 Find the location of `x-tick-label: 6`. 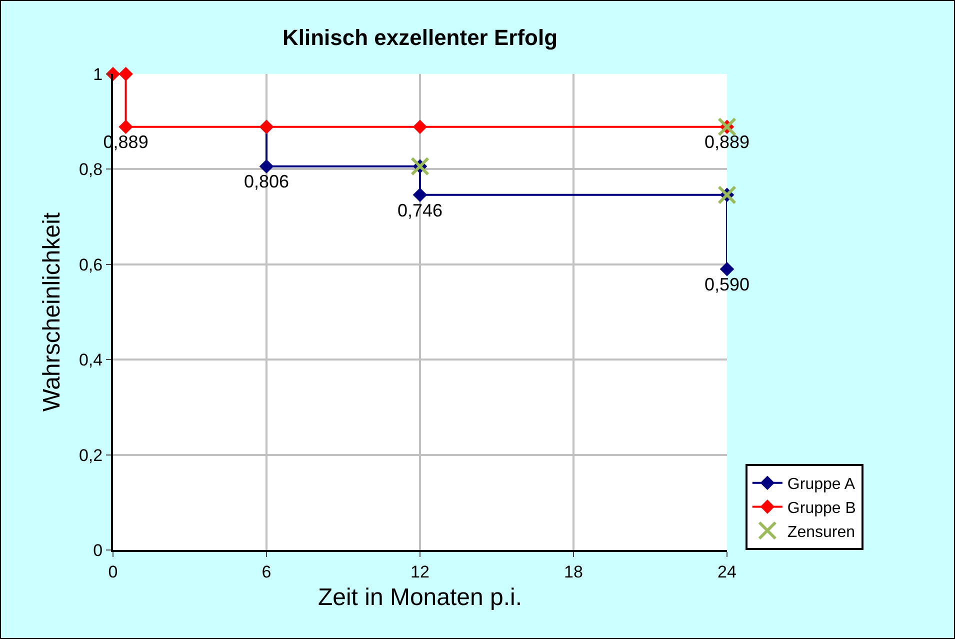

x-tick-label: 6 is located at coordinates (267, 572).